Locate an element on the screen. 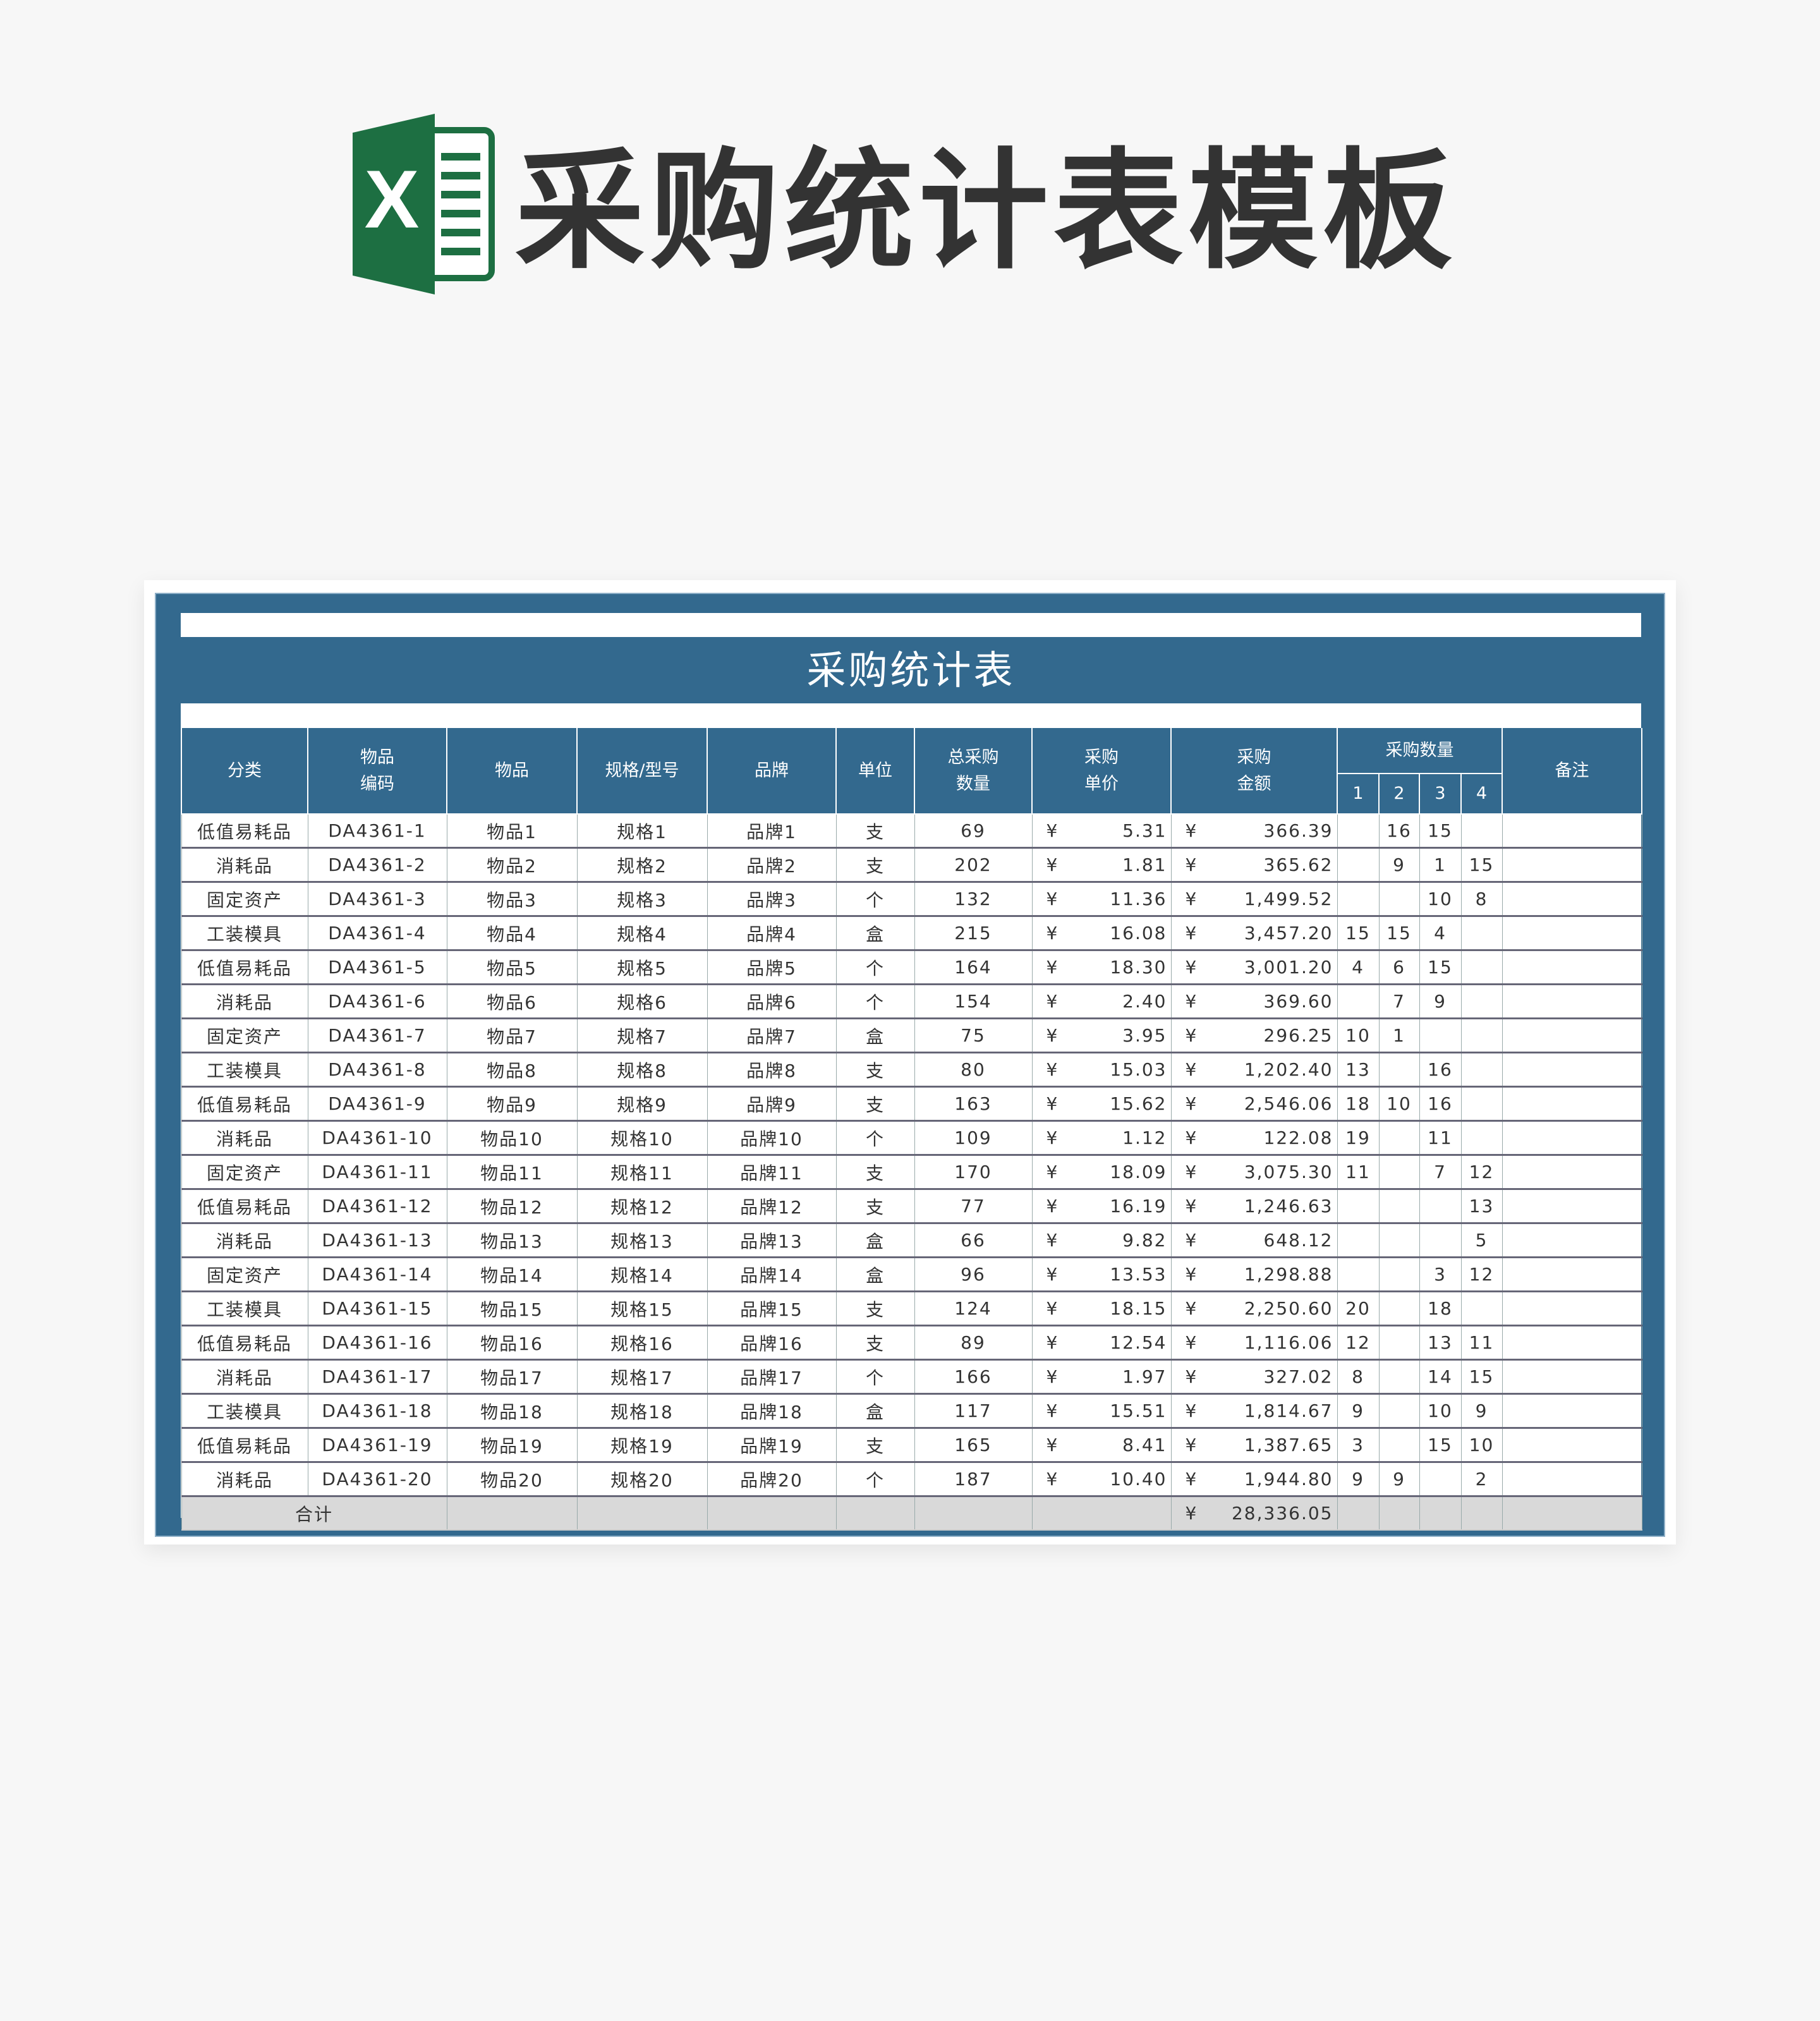 The width and height of the screenshot is (1820, 2021). cell-q3 is located at coordinates (1440, 1035).